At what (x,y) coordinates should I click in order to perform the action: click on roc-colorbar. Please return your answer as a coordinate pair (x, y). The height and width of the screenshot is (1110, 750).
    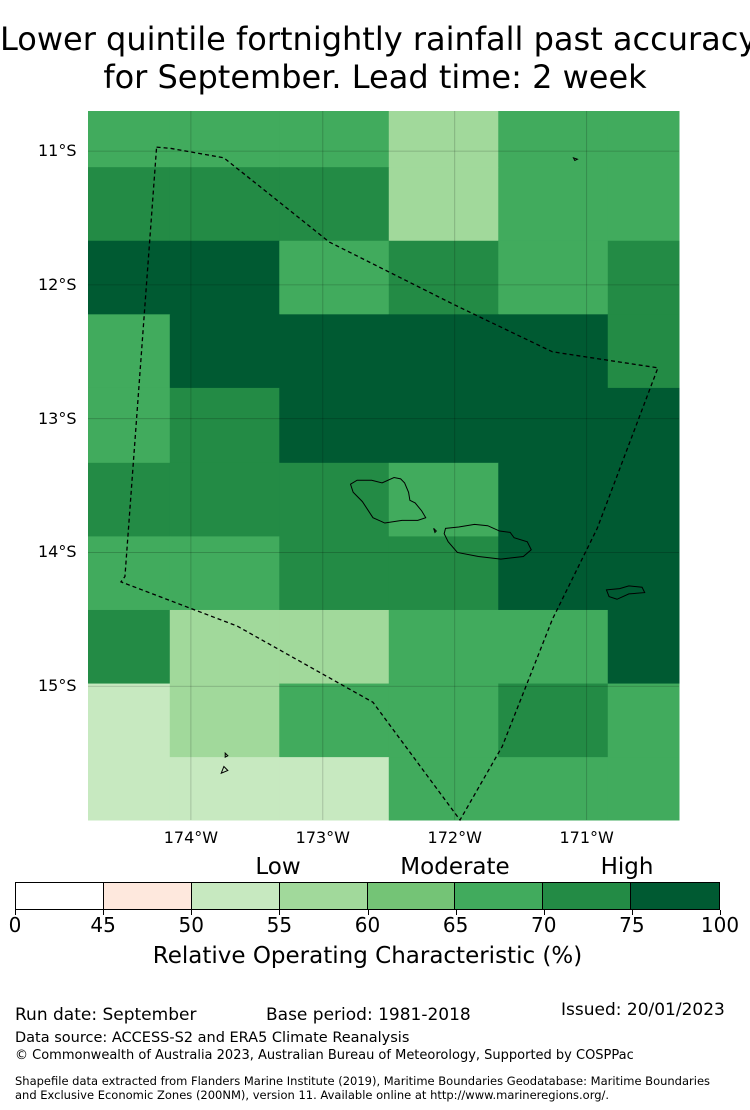
    Looking at the image, I should click on (367, 896).